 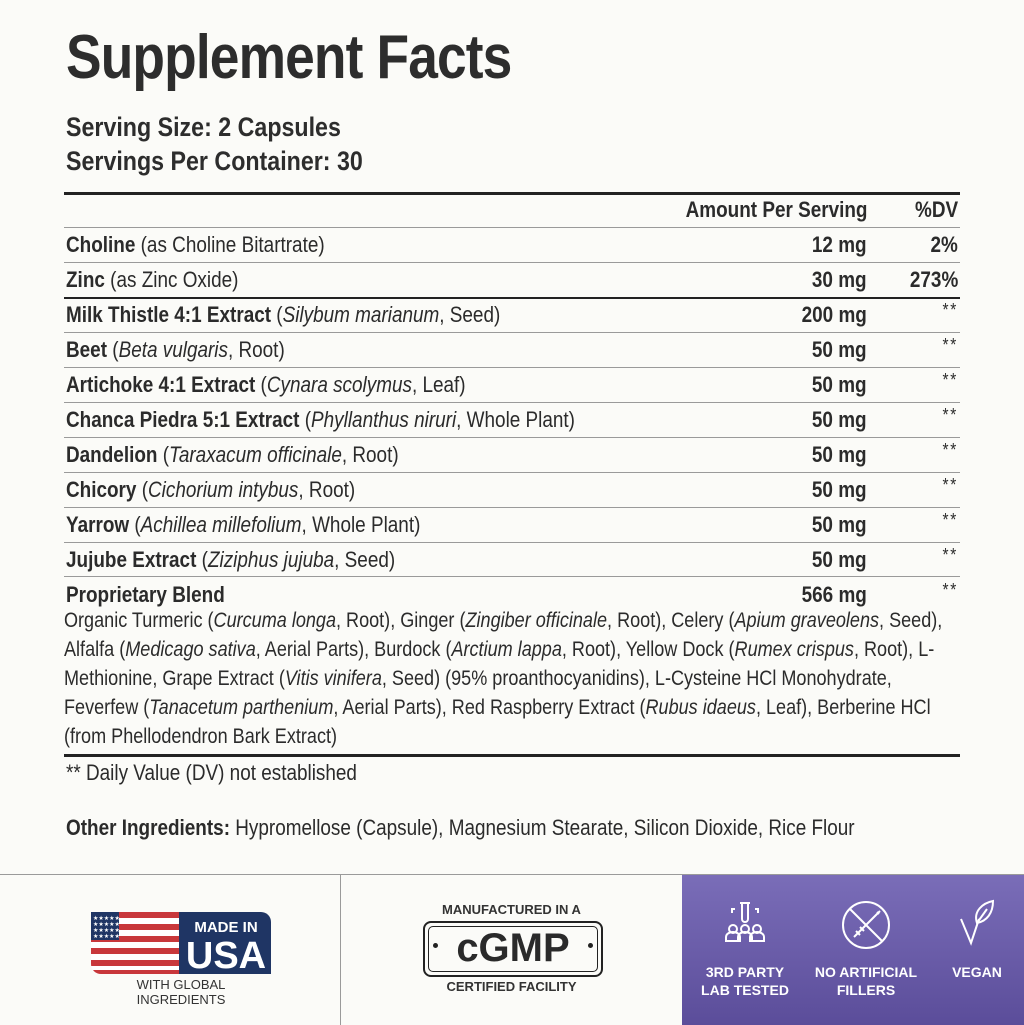 I want to click on blend-text-segment: Curcuma longa, so click(x=275, y=620).